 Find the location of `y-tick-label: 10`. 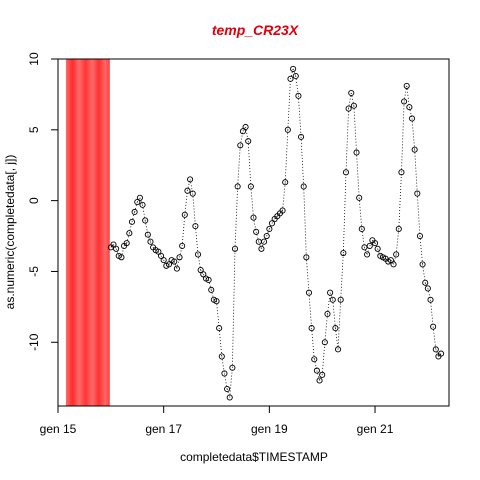

y-tick-label: 10 is located at coordinates (34, 59).